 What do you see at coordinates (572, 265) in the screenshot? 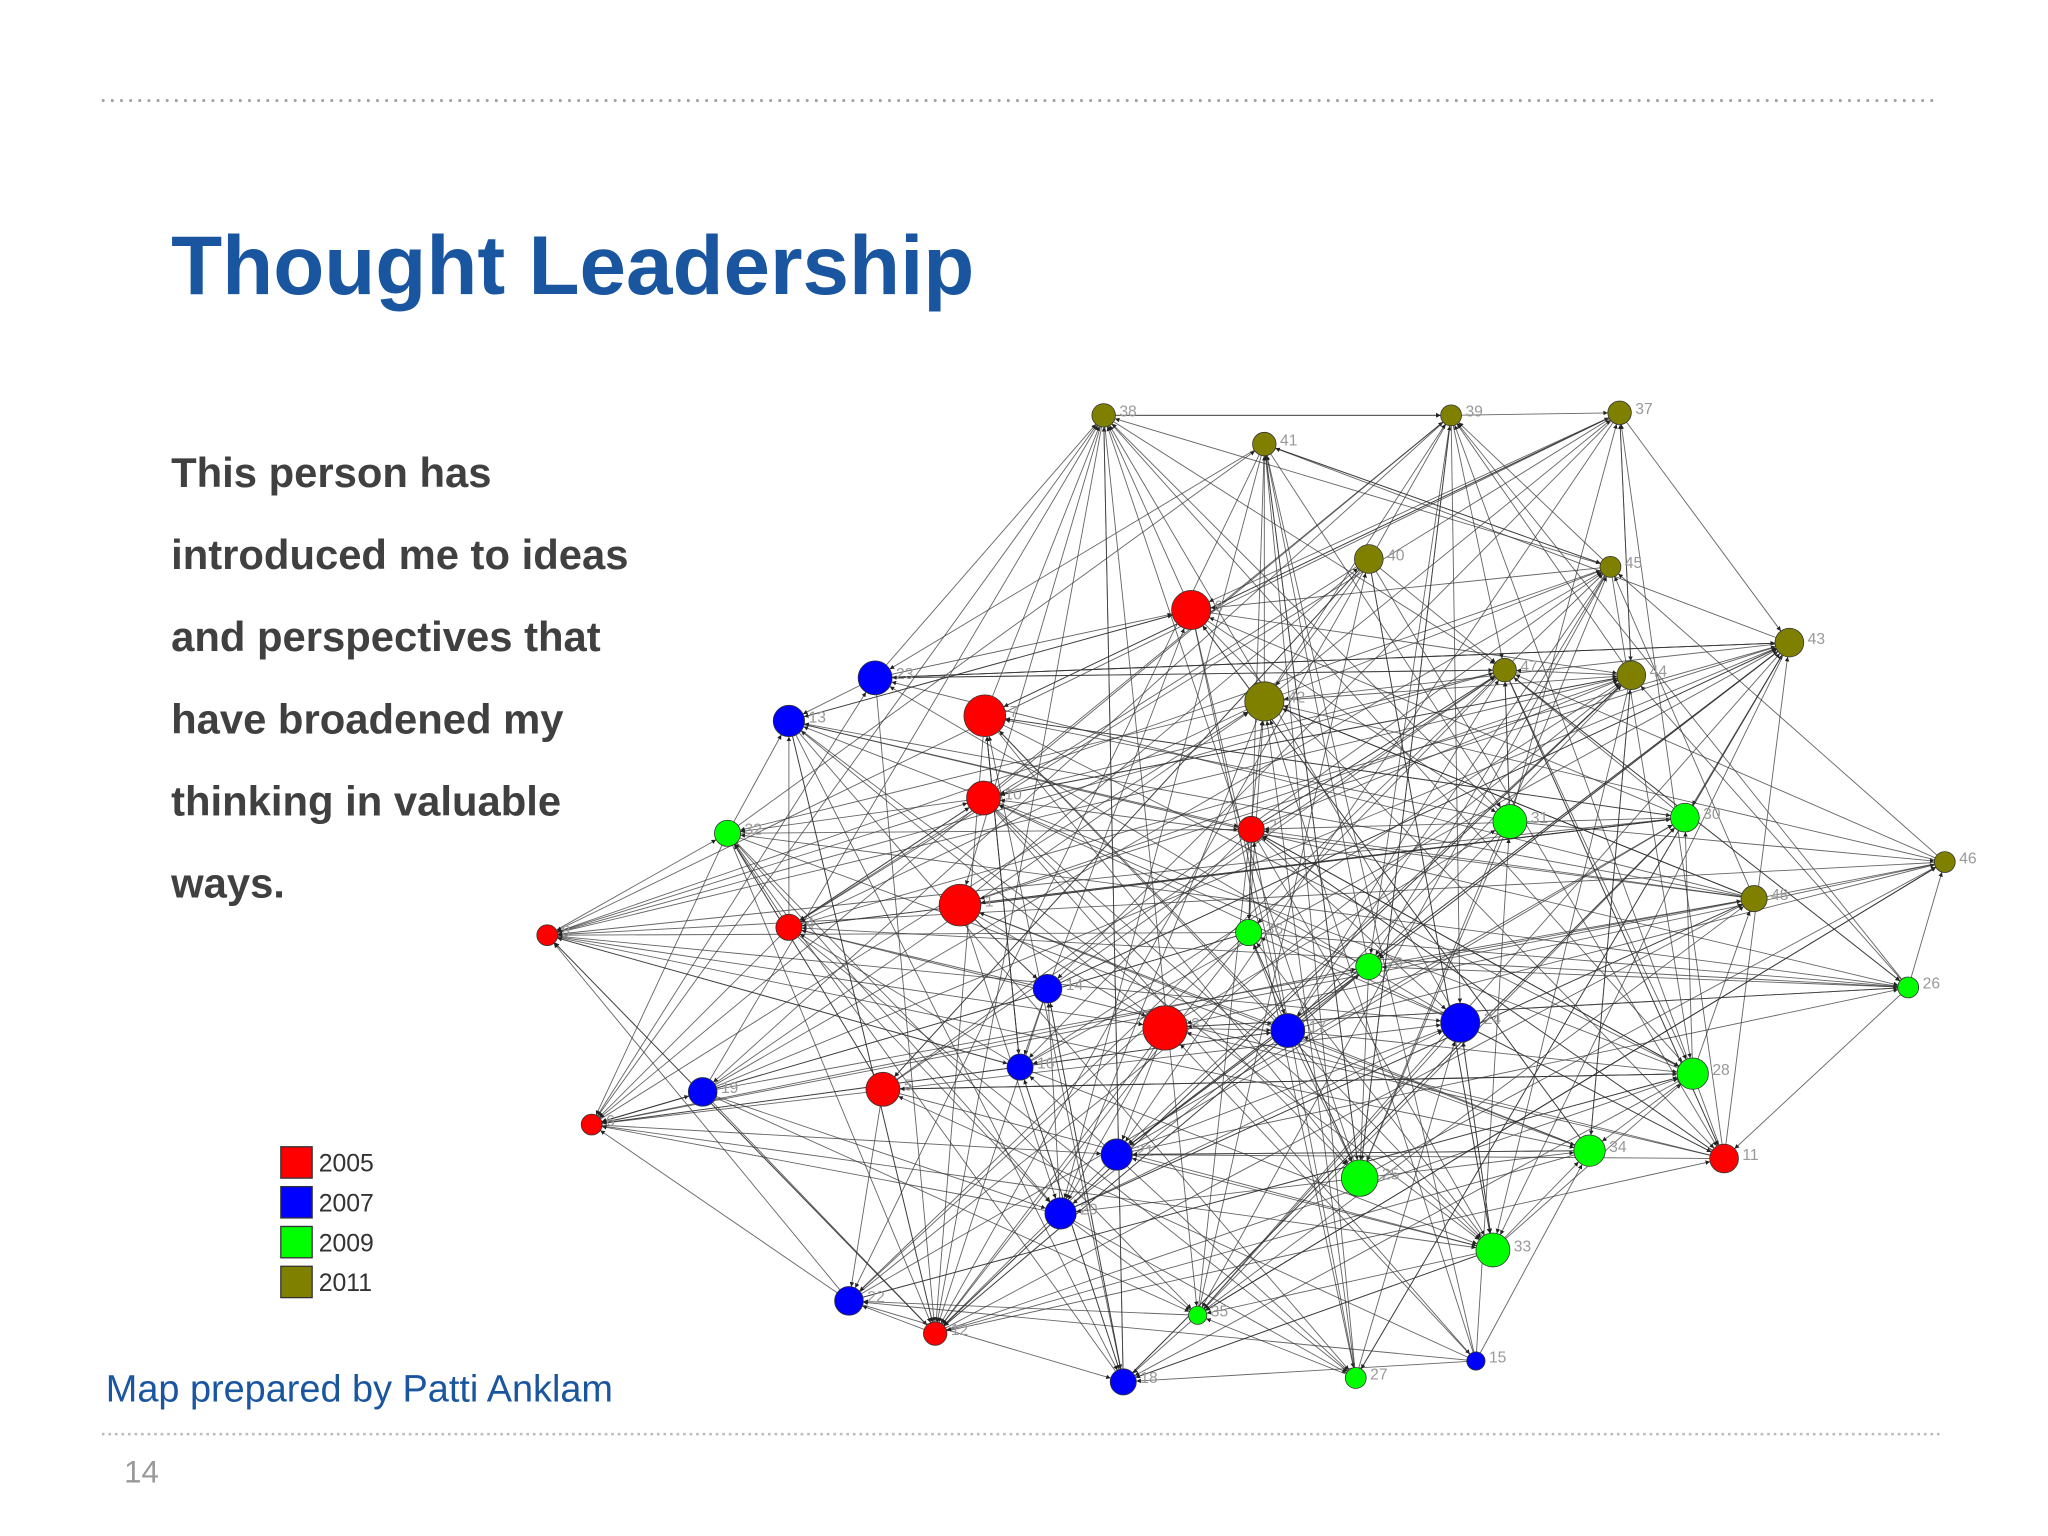
I see `title: Thought Leadership` at bounding box center [572, 265].